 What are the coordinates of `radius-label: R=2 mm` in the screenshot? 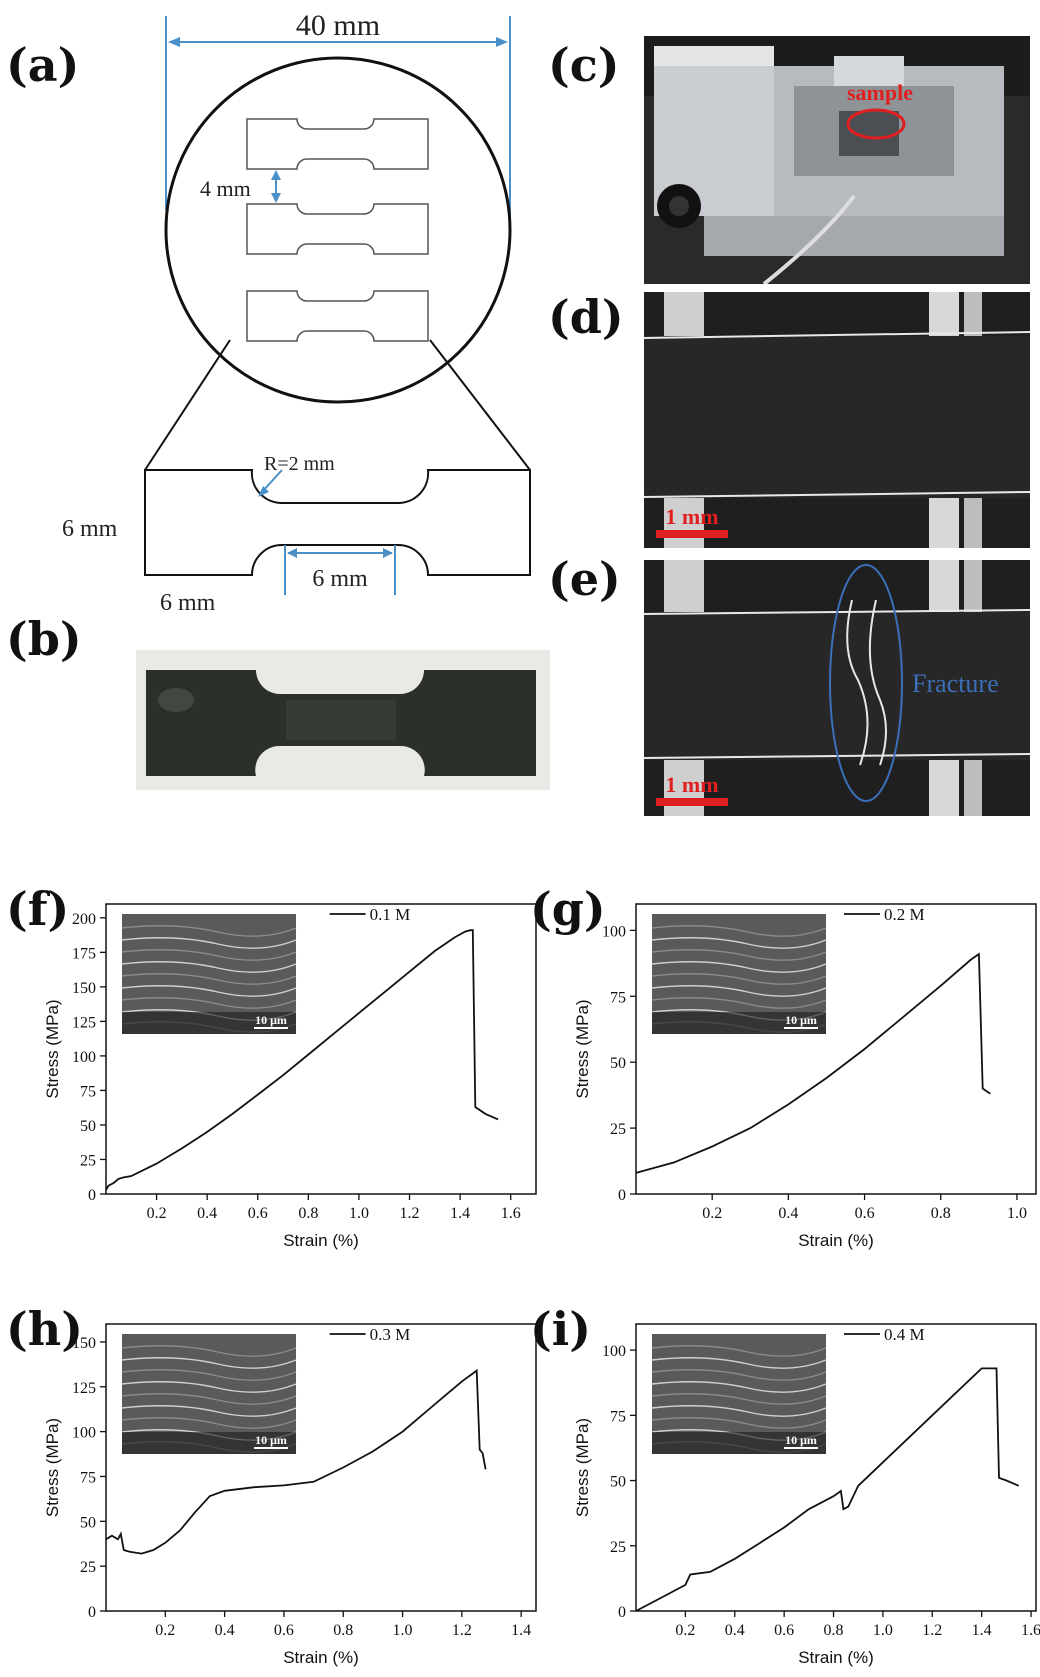 It's located at (299, 464).